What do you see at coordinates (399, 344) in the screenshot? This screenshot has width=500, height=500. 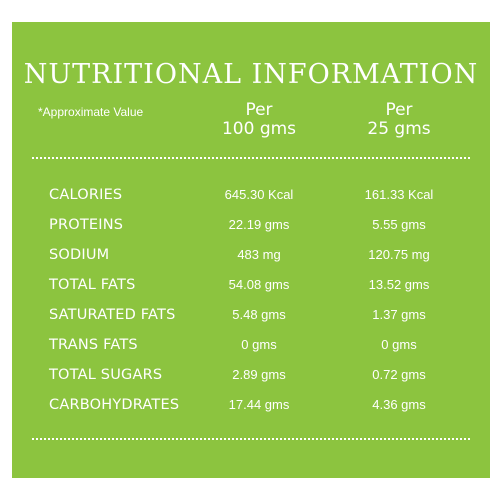 I see `value-per-25: 0 gms` at bounding box center [399, 344].